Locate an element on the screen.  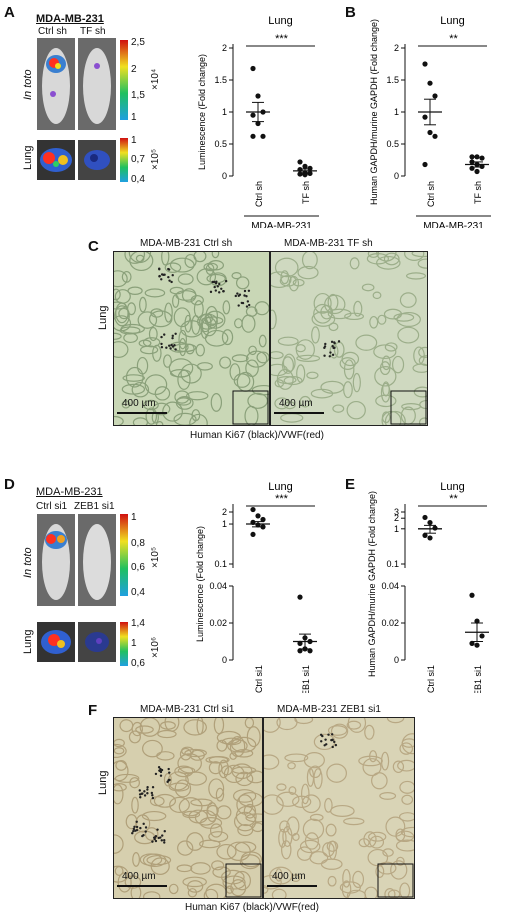
panel-label-d: D is located at coordinates (9, 484).